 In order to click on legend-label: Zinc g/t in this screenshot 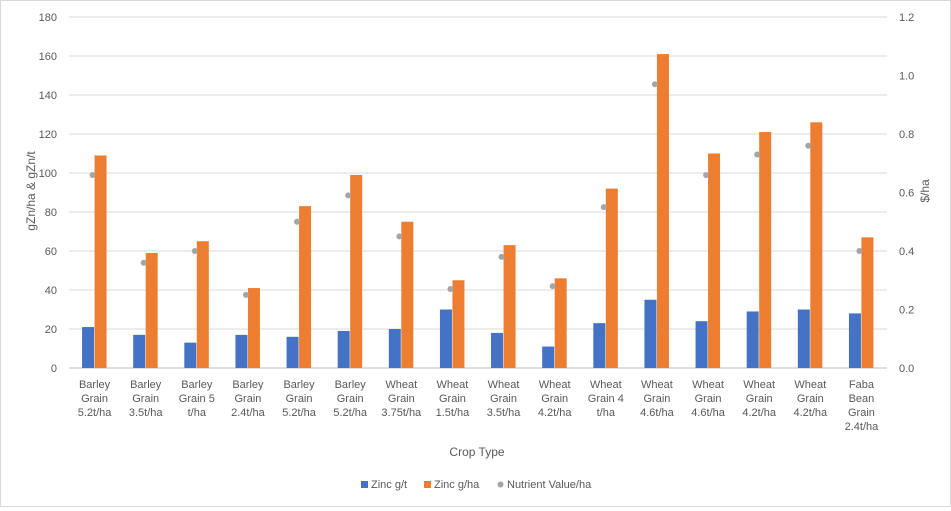, I will do `click(389, 485)`.